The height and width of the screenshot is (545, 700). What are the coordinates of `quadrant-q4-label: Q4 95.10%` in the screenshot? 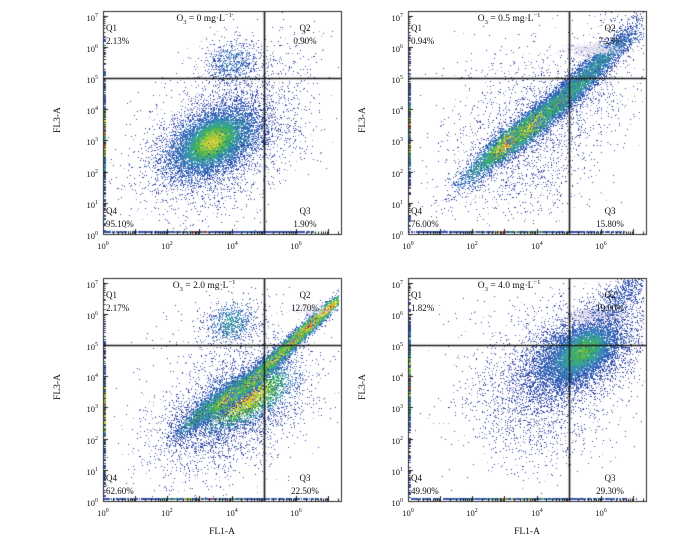 It's located at (120, 218).